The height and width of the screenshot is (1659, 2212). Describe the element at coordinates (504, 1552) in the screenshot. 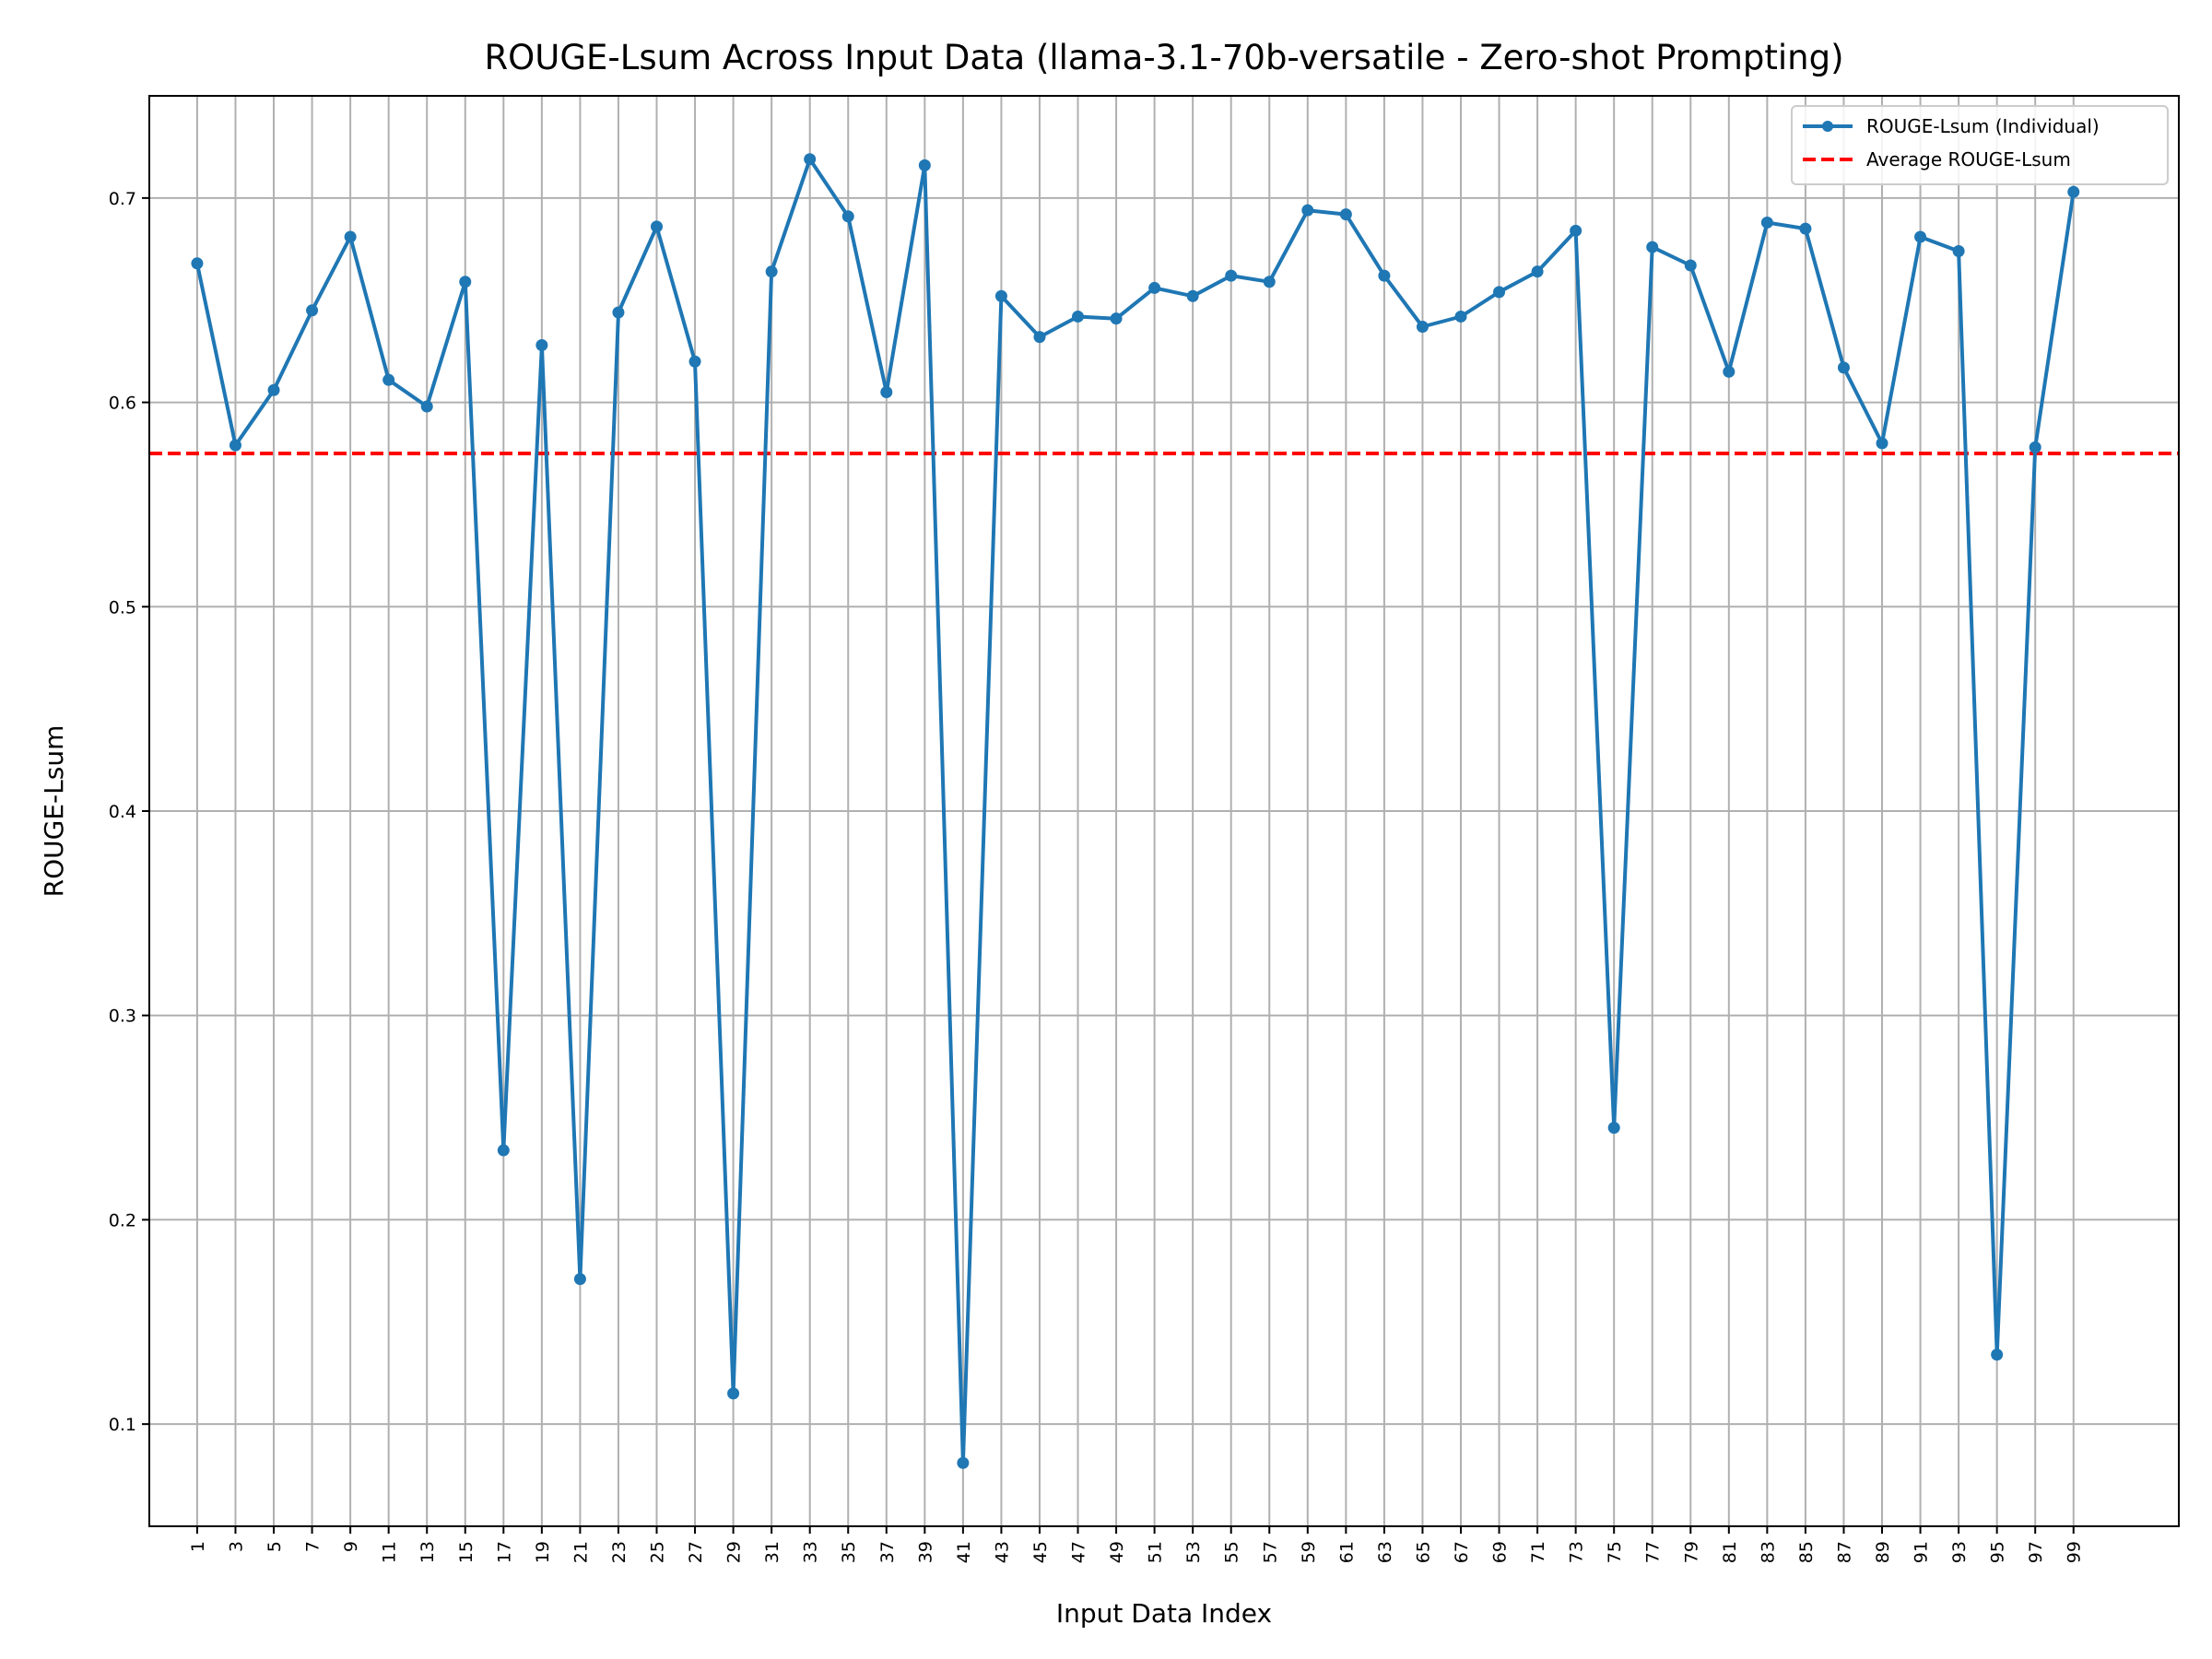

I see `x-tick-label: 17` at that location.